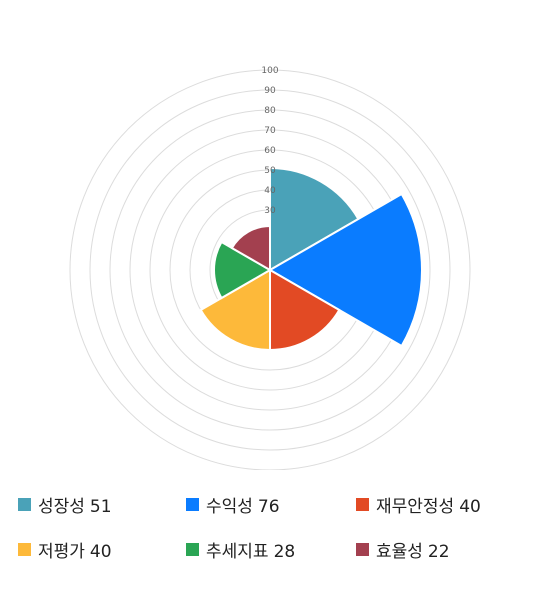 Image resolution: width=540 pixels, height=590 pixels. I want to click on legend-item-growth: 성장성 51, so click(65, 504).